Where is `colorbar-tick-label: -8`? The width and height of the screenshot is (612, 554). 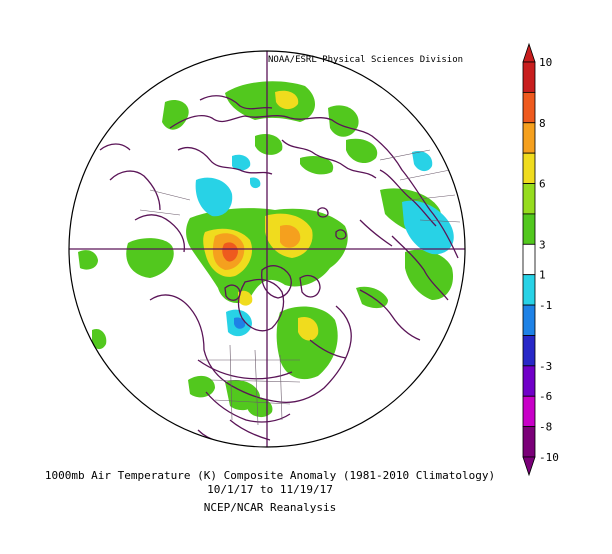 colorbar-tick-label: -8 is located at coordinates (545, 427).